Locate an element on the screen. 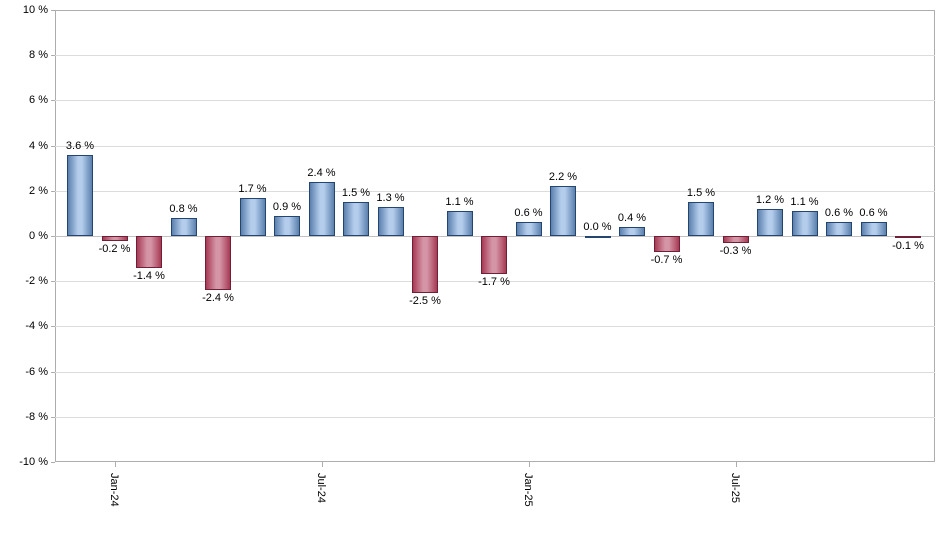  y-axis-label: 2 % is located at coordinates (38, 191).